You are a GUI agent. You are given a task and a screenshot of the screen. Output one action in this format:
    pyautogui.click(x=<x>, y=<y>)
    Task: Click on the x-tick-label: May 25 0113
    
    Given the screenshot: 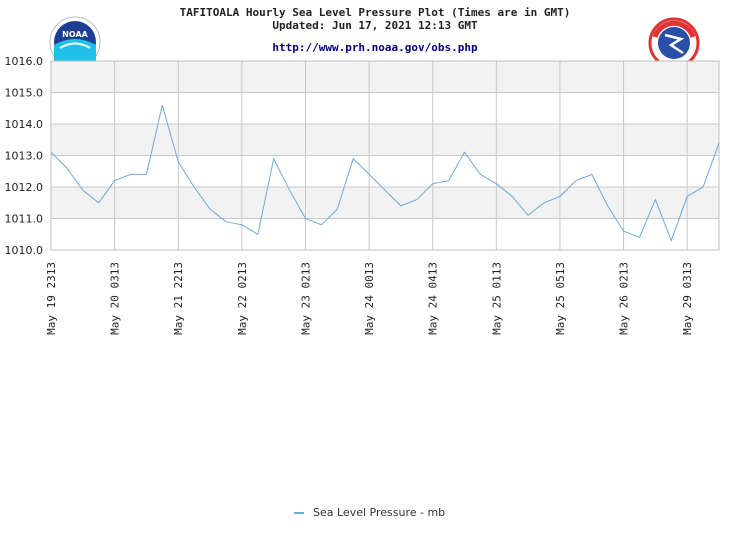 What is the action you would take?
    pyautogui.click(x=496, y=298)
    